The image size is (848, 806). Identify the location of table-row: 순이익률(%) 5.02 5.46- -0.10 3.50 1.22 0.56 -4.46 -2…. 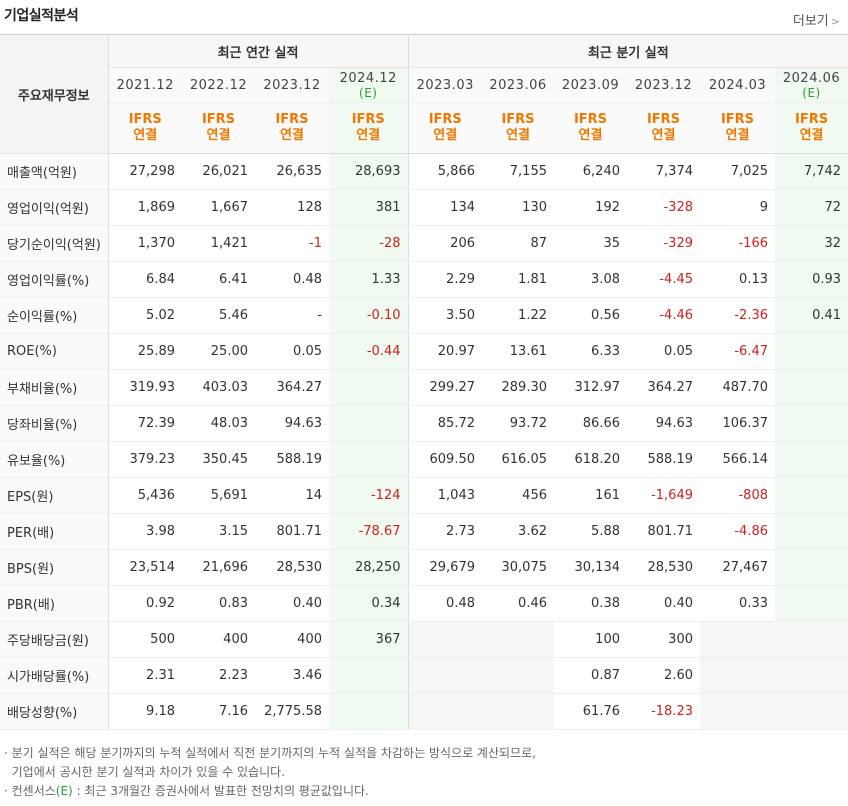
(424, 315).